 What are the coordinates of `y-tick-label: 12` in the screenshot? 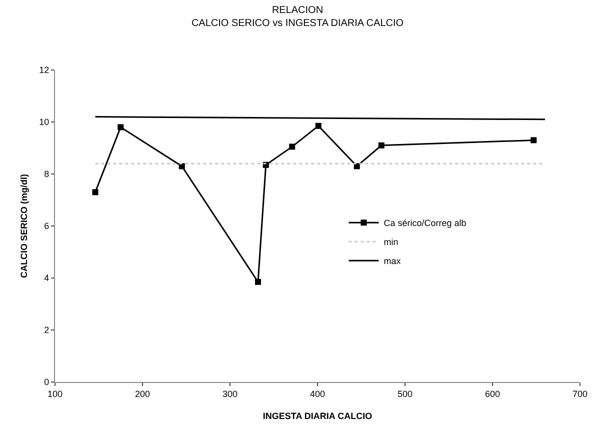 It's located at (44, 70).